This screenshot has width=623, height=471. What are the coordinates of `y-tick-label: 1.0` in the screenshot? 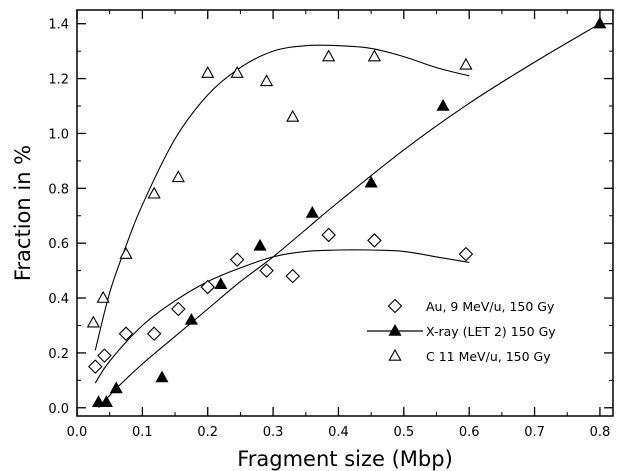 It's located at (58, 134).